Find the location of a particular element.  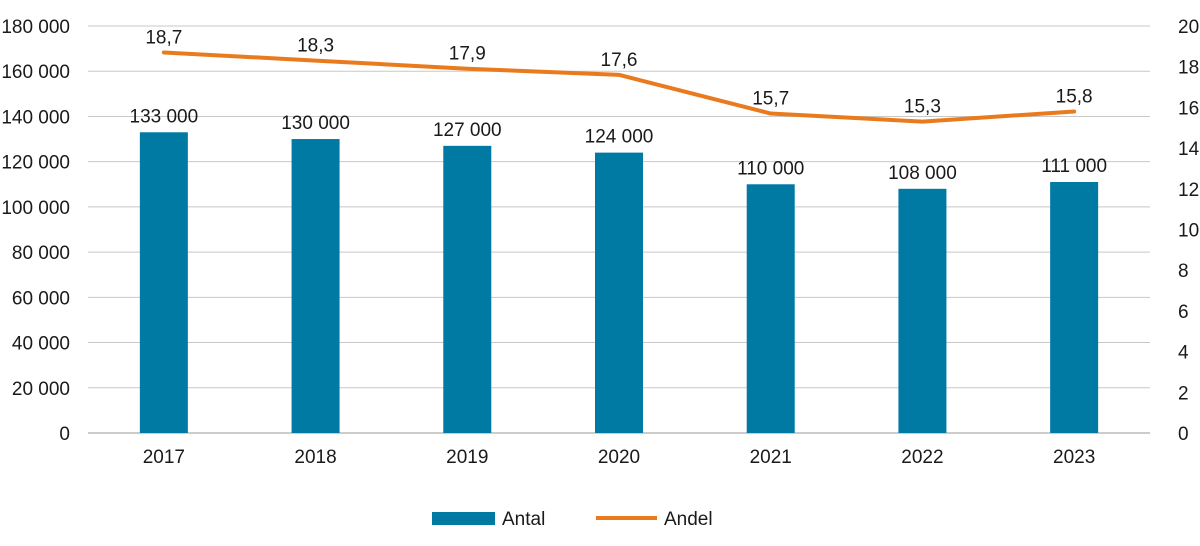

x-axis-tick-label: 2021 is located at coordinates (771, 457).